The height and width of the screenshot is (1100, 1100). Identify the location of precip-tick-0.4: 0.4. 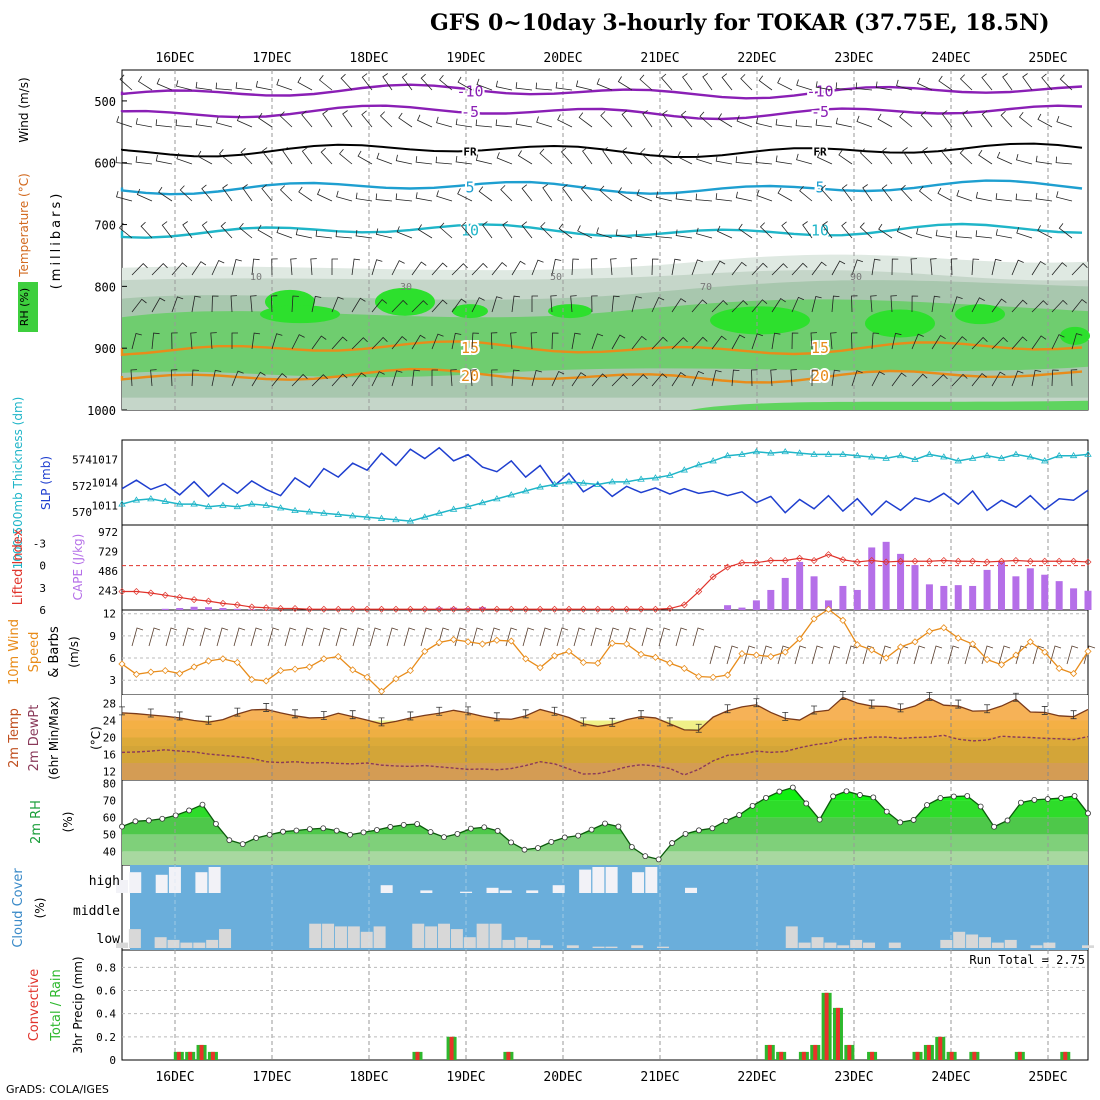
(106, 1014).